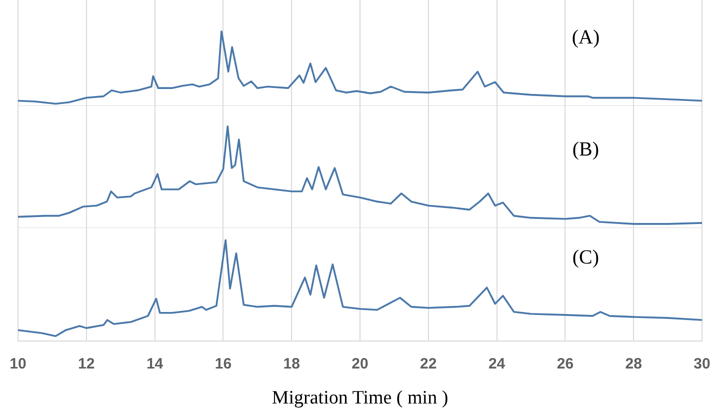 Image resolution: width=714 pixels, height=410 pixels. Describe the element at coordinates (360, 398) in the screenshot. I see `x-axis-title: Migration Time ( min )` at that location.